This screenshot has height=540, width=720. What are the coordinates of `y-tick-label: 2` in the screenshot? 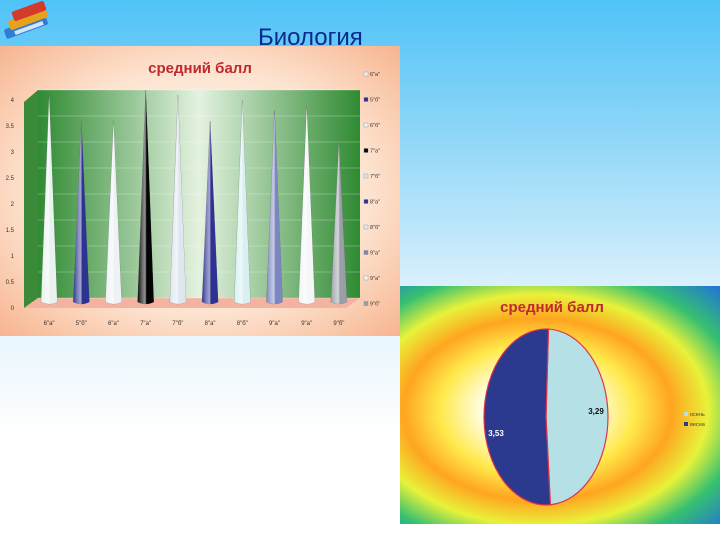 It's located at (13, 205).